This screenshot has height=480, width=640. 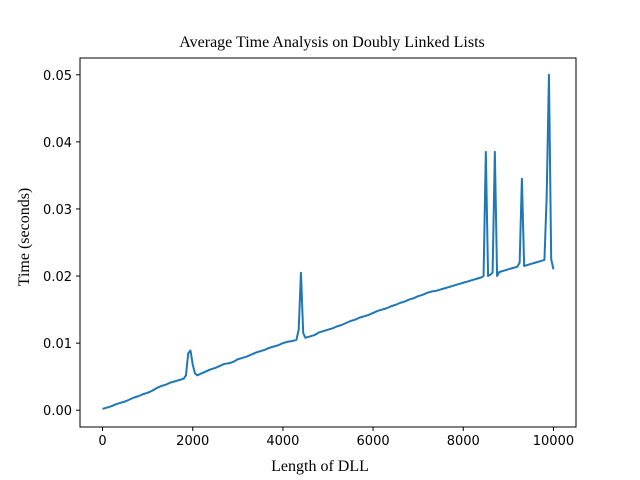 I want to click on x-axis-ticks: 0 2000 4000 6000 8000 10000, so click(x=336, y=438).